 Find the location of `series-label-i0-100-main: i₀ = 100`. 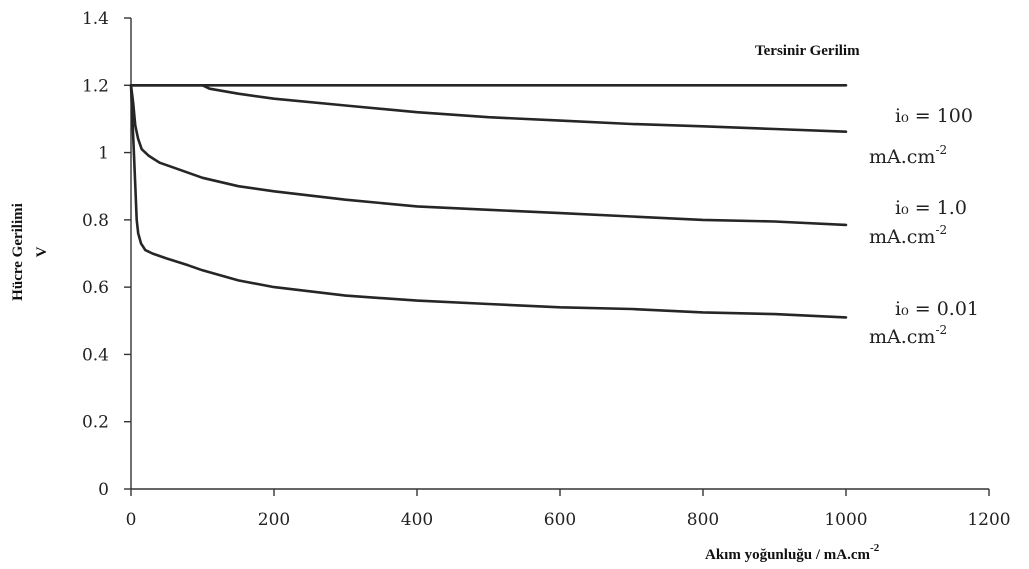

series-label-i0-100-main: i₀ = 100 is located at coordinates (934, 116).